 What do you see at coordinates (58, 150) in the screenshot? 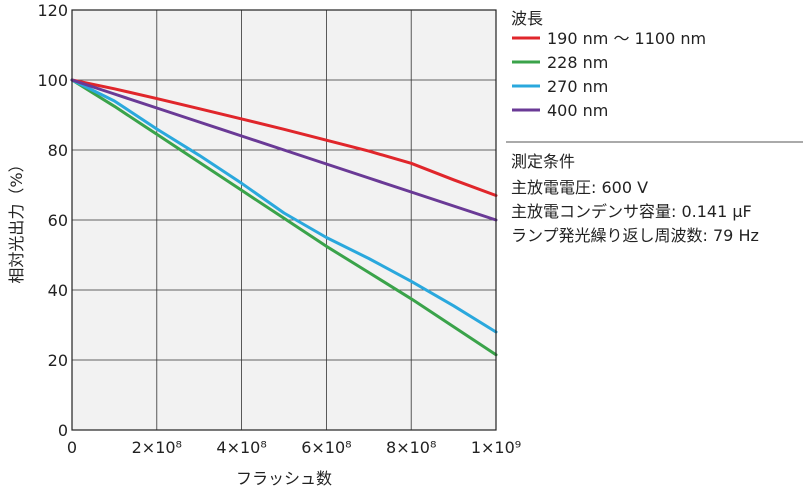
I see `y-tick-label: 80` at bounding box center [58, 150].